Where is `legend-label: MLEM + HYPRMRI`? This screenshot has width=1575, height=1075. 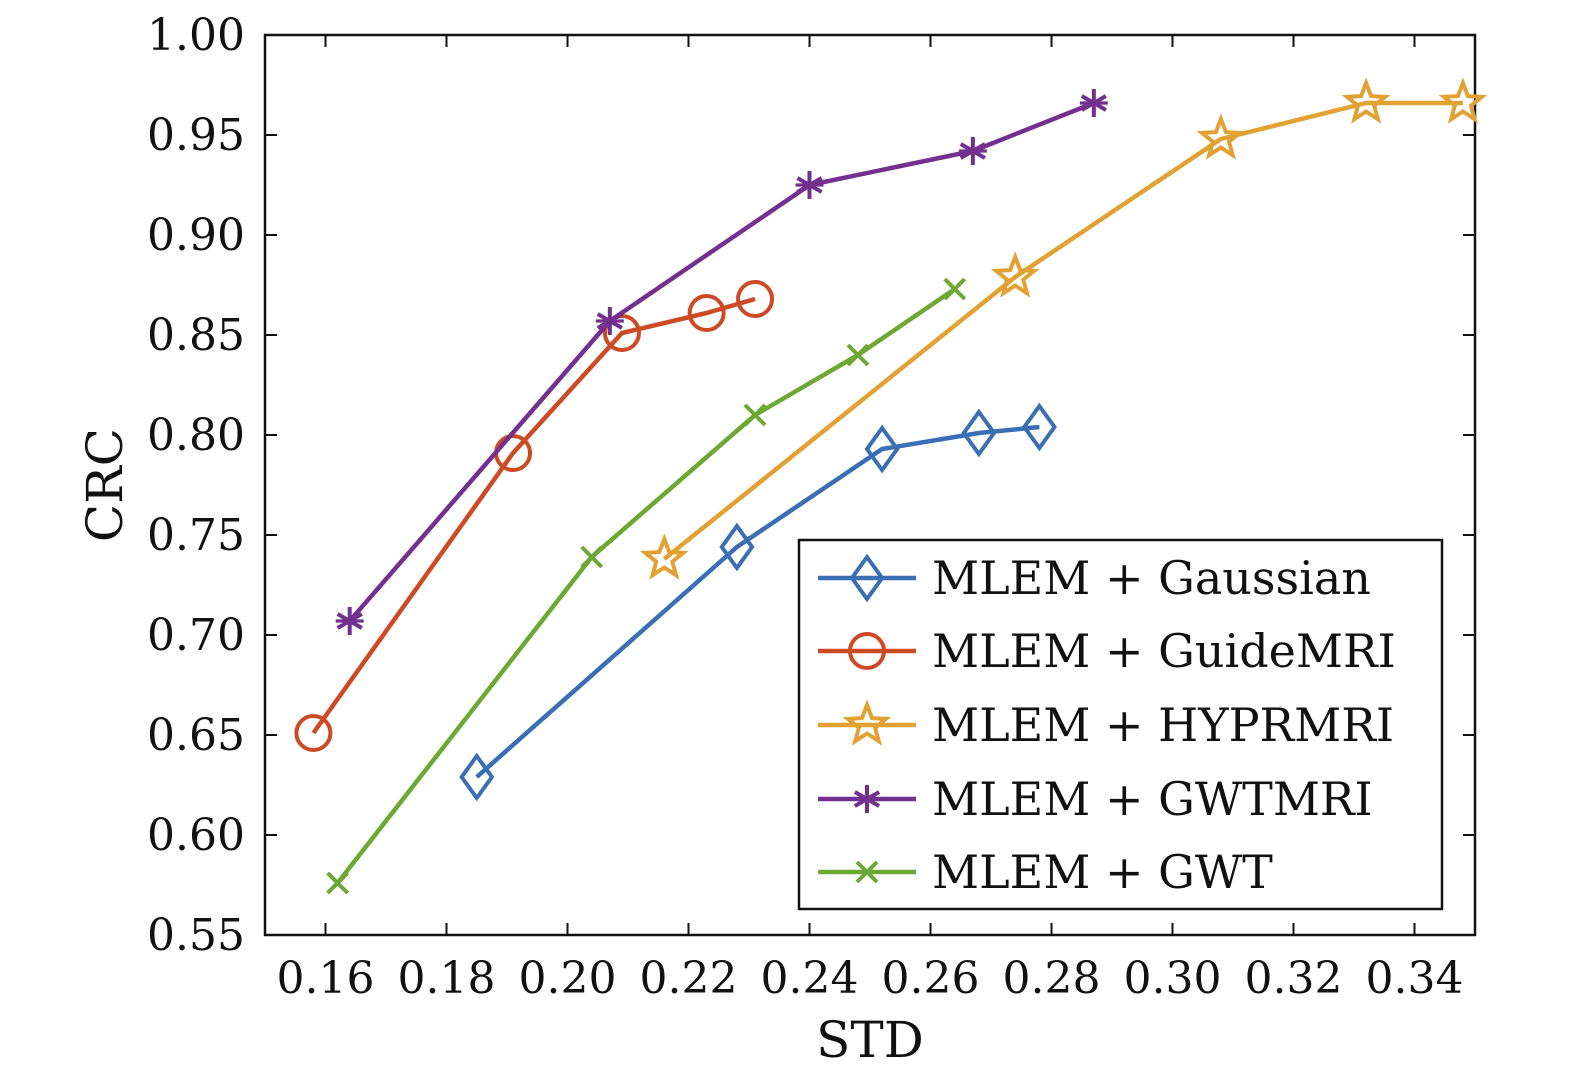 legend-label: MLEM + HYPRMRI is located at coordinates (1163, 725).